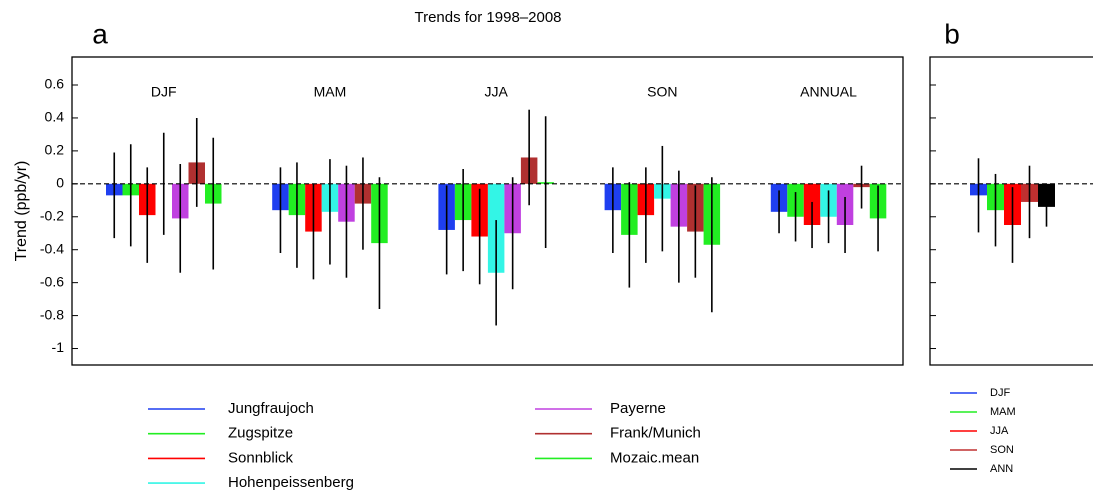  Describe the element at coordinates (58, 347) in the screenshot. I see `y-tick-label: -1` at that location.